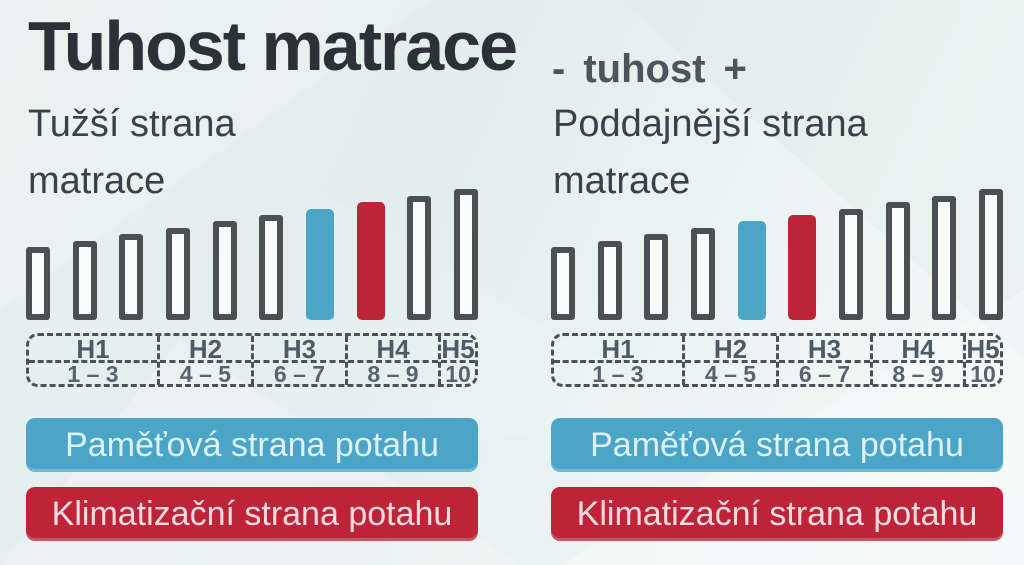  What do you see at coordinates (132, 153) in the screenshot?
I see `panel-heading: Tužší strana matrace` at bounding box center [132, 153].